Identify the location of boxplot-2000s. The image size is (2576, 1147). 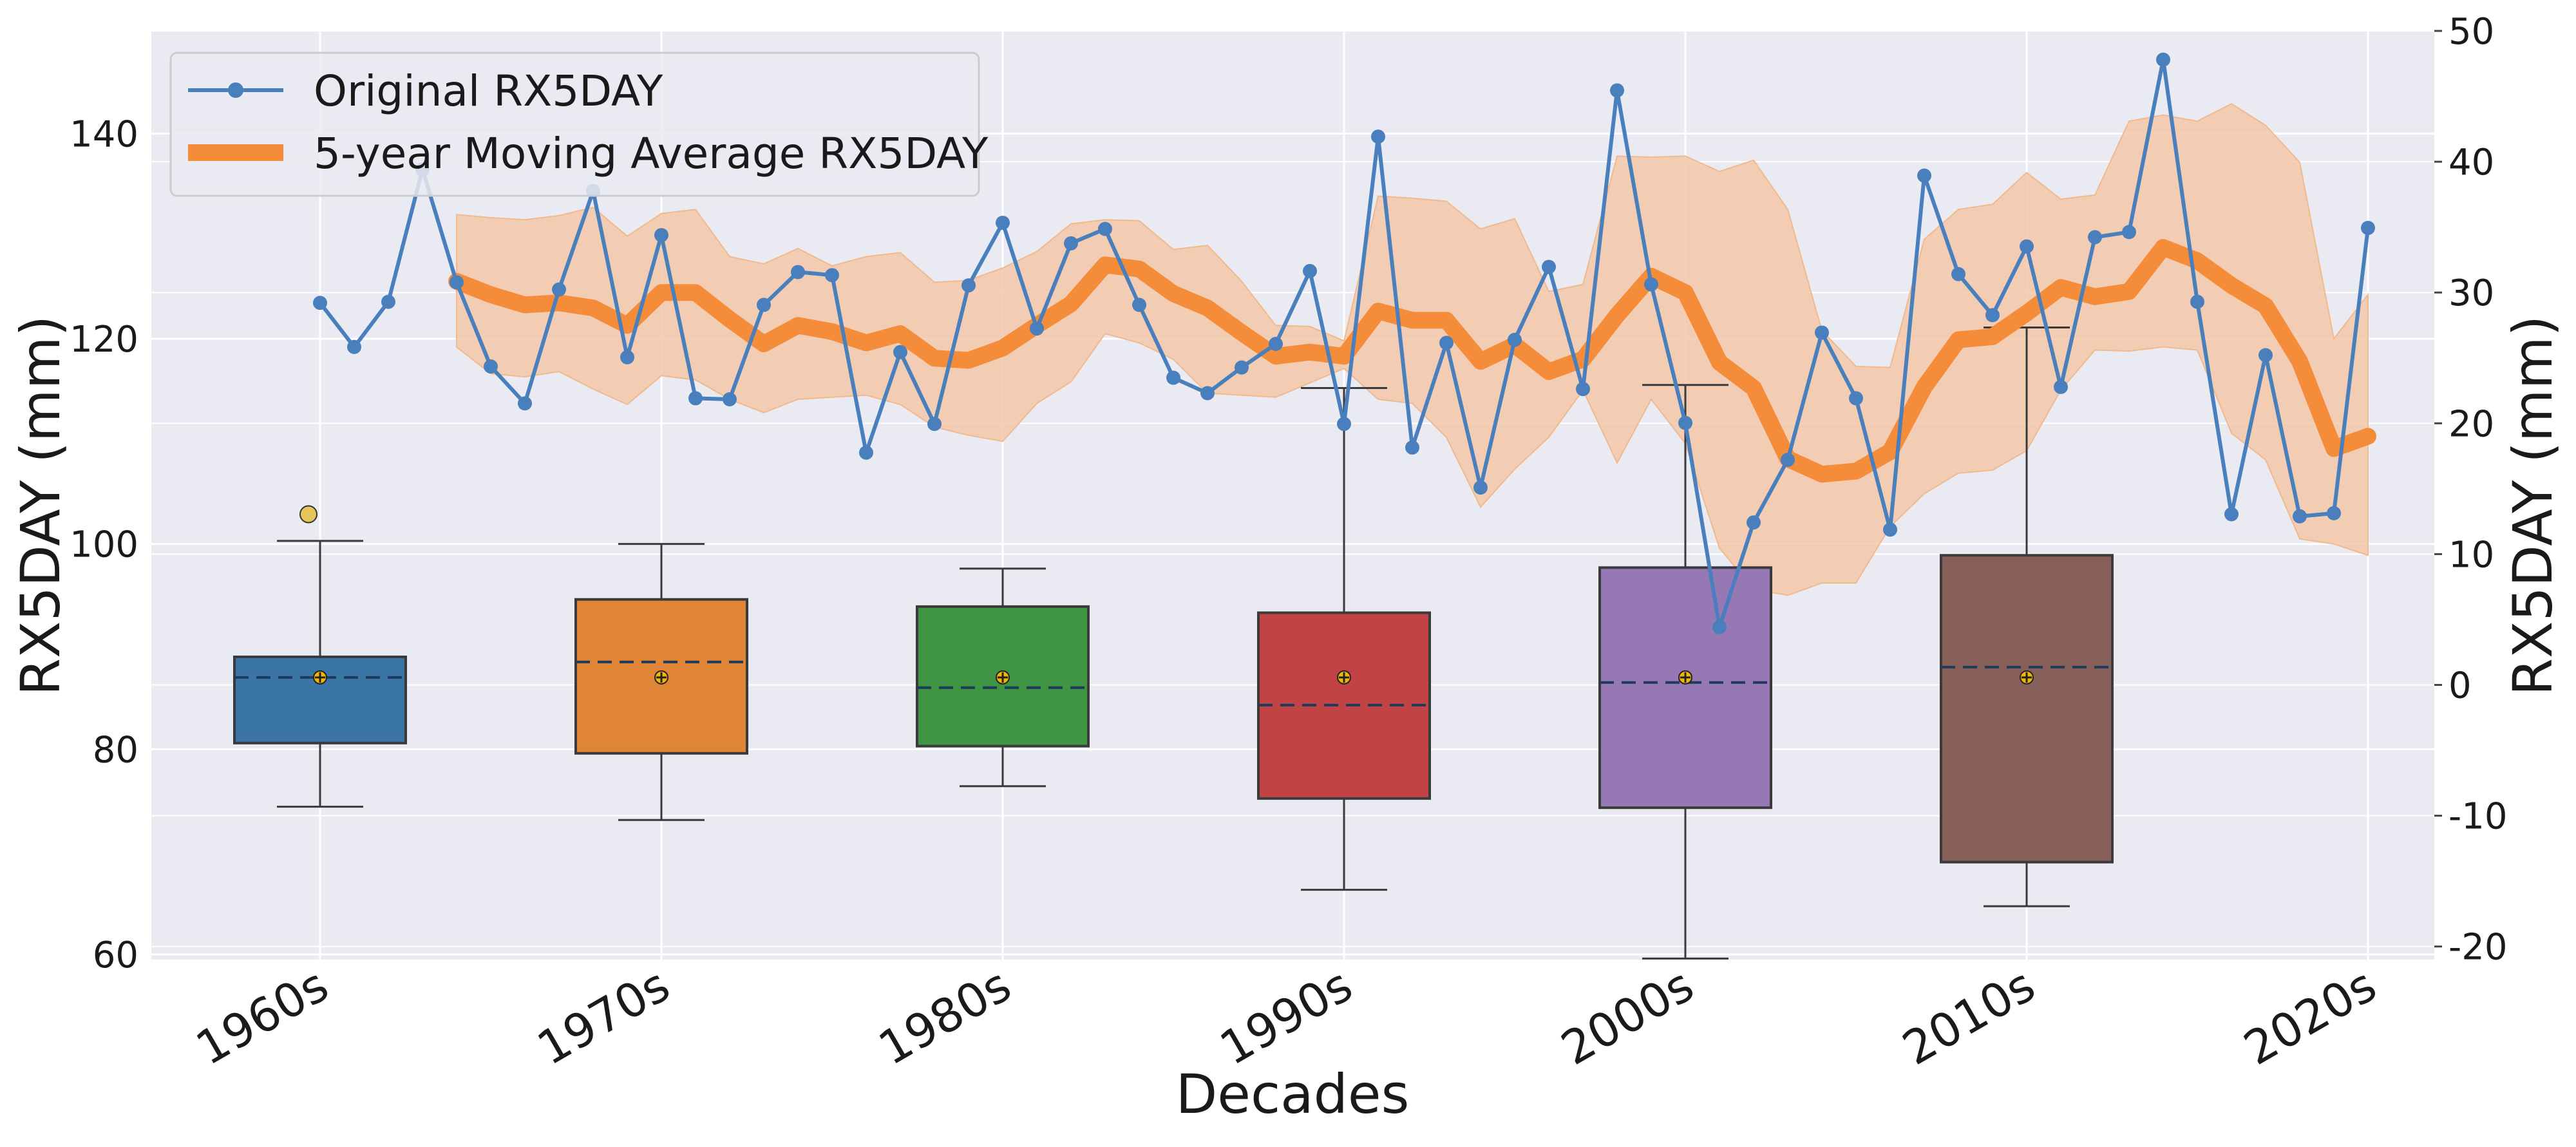
(1685, 672).